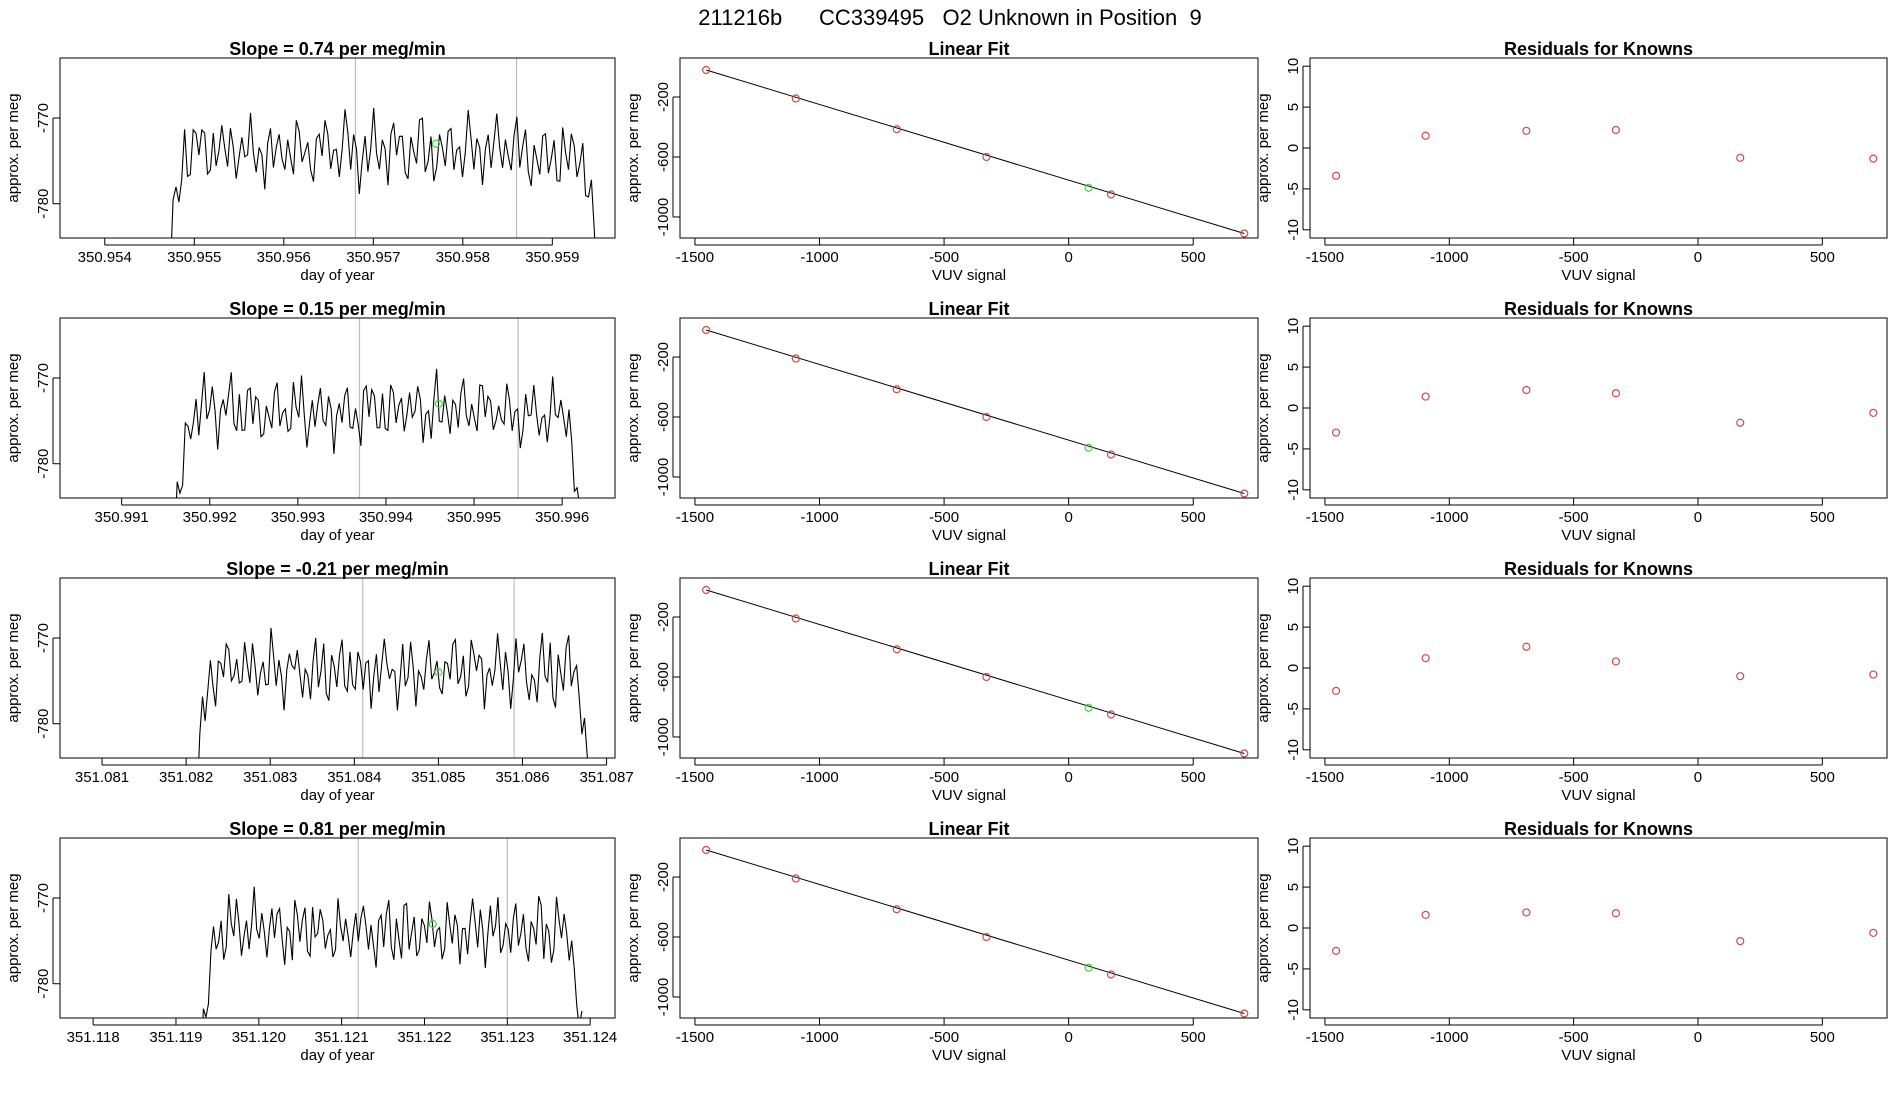 This screenshot has height=1100, width=1900. Describe the element at coordinates (474, 517) in the screenshot. I see `x-tick-label: 350.995` at that location.